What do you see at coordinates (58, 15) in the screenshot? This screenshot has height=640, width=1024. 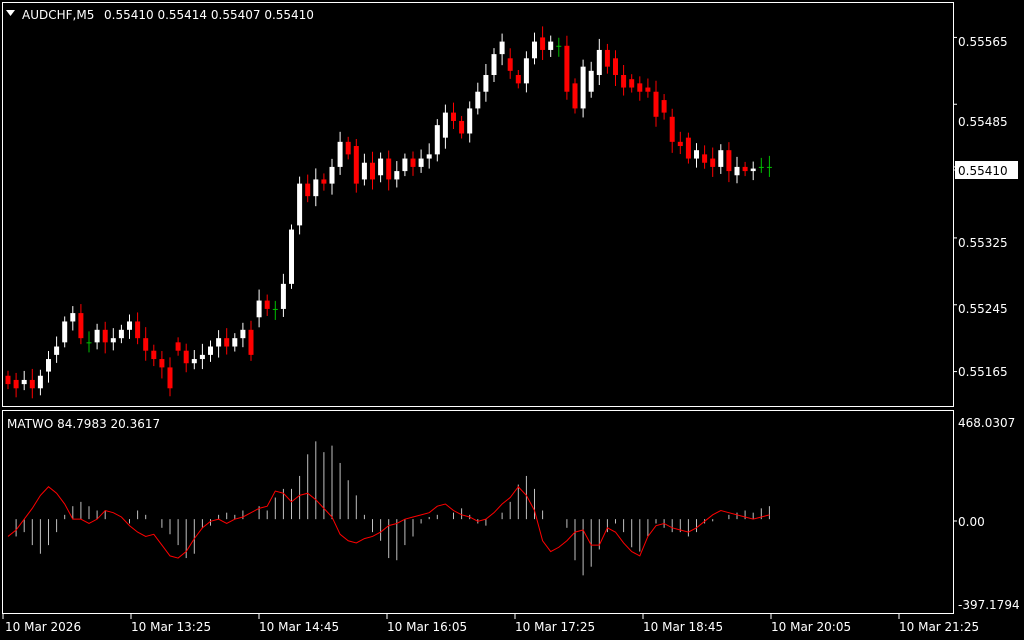 I see `symbol-label: AUDCHF,M5` at bounding box center [58, 15].